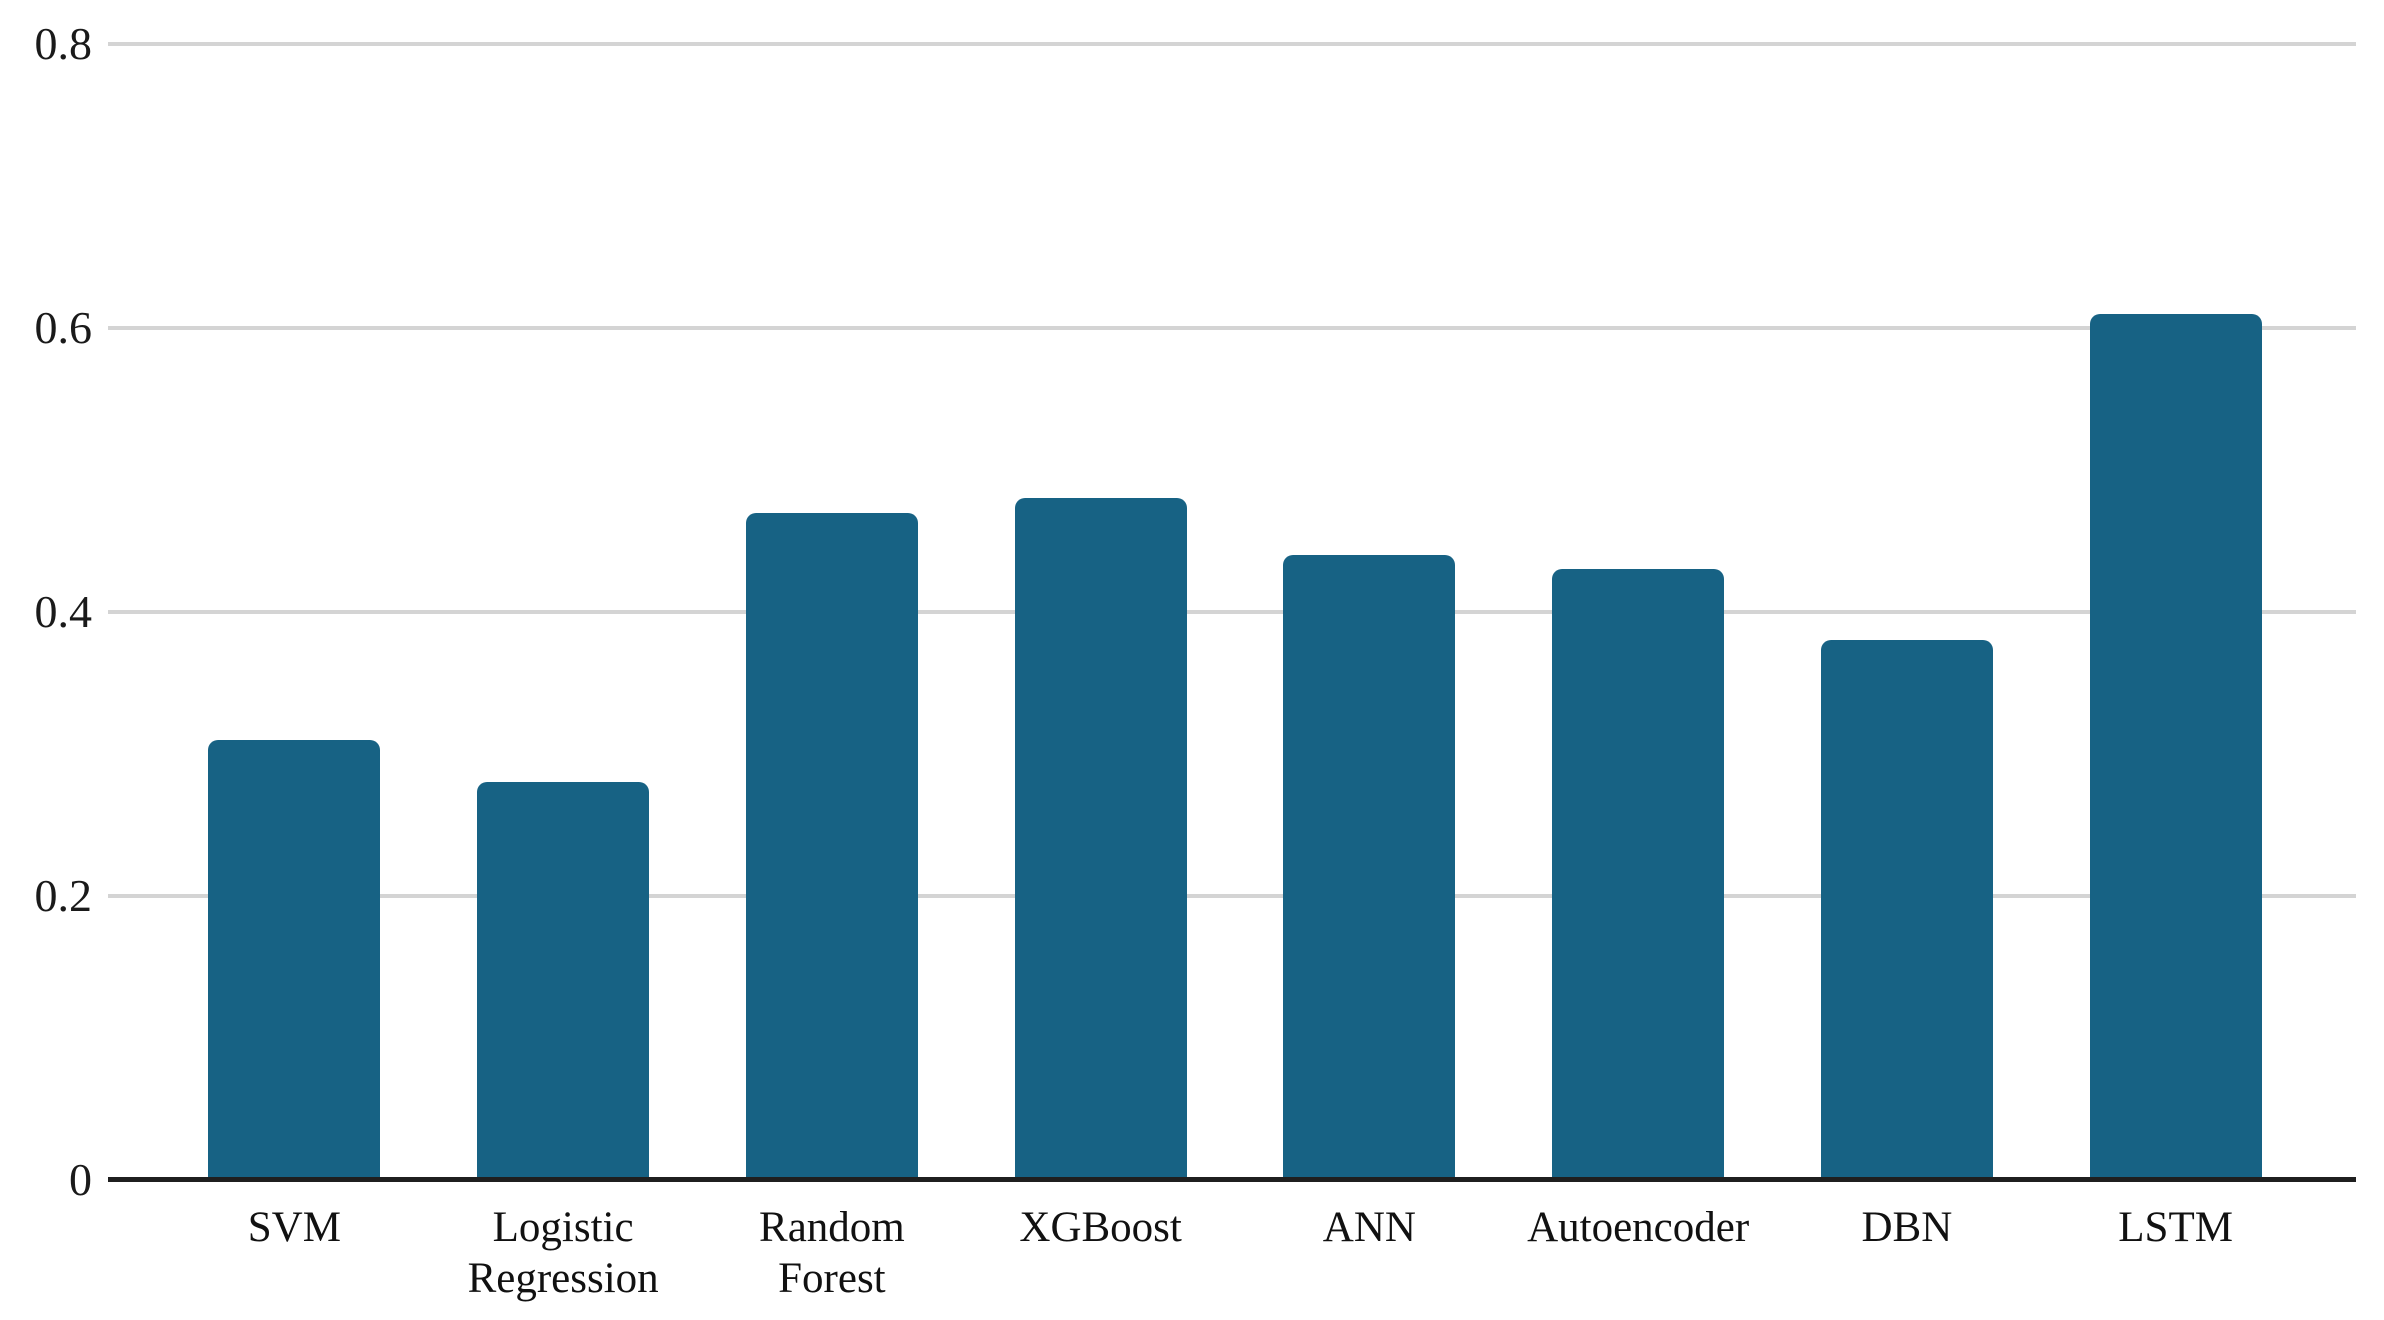 This screenshot has width=2384, height=1320. What do you see at coordinates (1638, 874) in the screenshot?
I see `bar-autoencoder` at bounding box center [1638, 874].